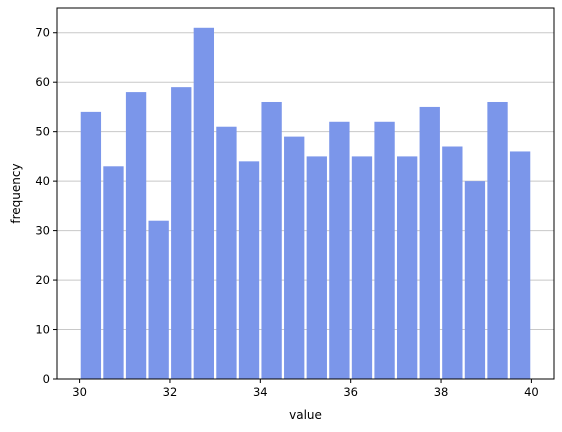 The image size is (562, 432). What do you see at coordinates (79, 392) in the screenshot?
I see `x-tick-label: 30` at bounding box center [79, 392].